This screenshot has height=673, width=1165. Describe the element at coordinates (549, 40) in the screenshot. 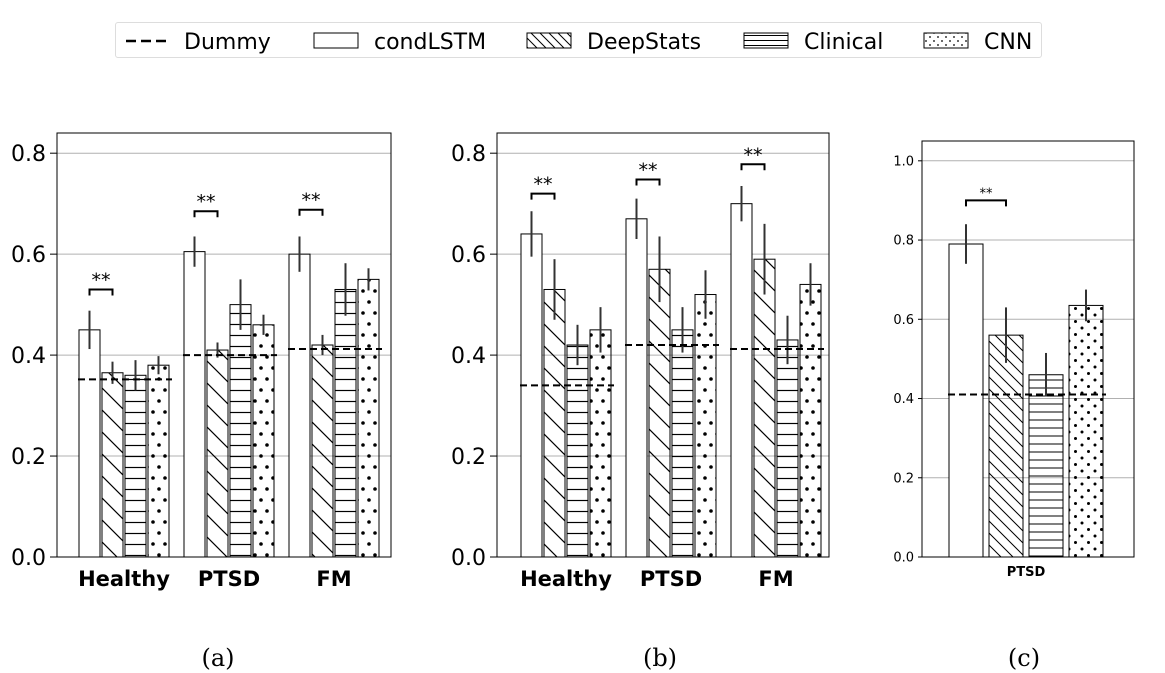

I see `legend-deepstats-swatch` at that location.